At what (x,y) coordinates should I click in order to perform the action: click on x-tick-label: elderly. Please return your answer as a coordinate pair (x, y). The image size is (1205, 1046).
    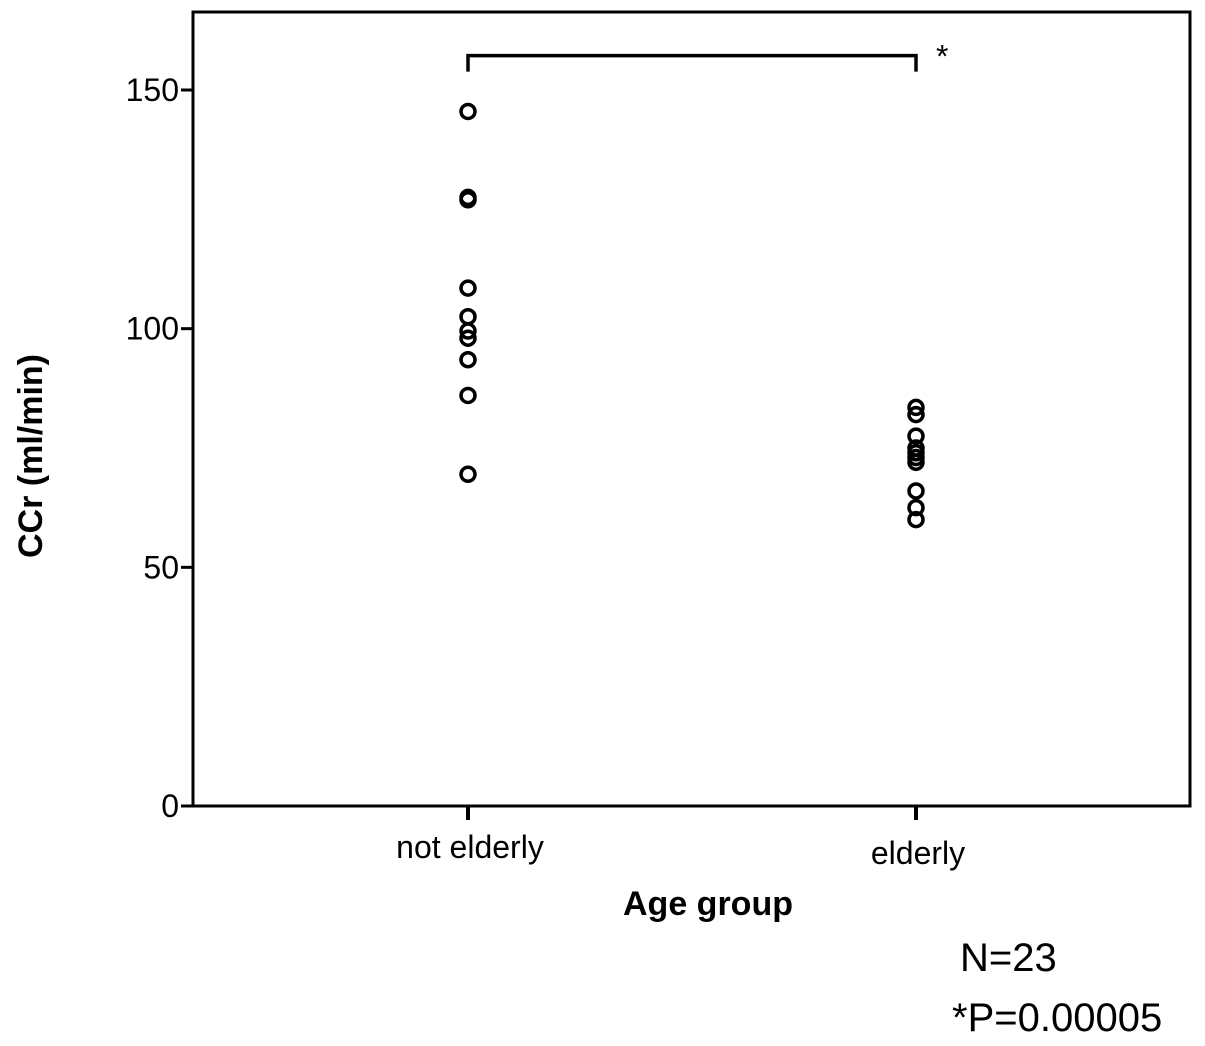
    Looking at the image, I should click on (918, 853).